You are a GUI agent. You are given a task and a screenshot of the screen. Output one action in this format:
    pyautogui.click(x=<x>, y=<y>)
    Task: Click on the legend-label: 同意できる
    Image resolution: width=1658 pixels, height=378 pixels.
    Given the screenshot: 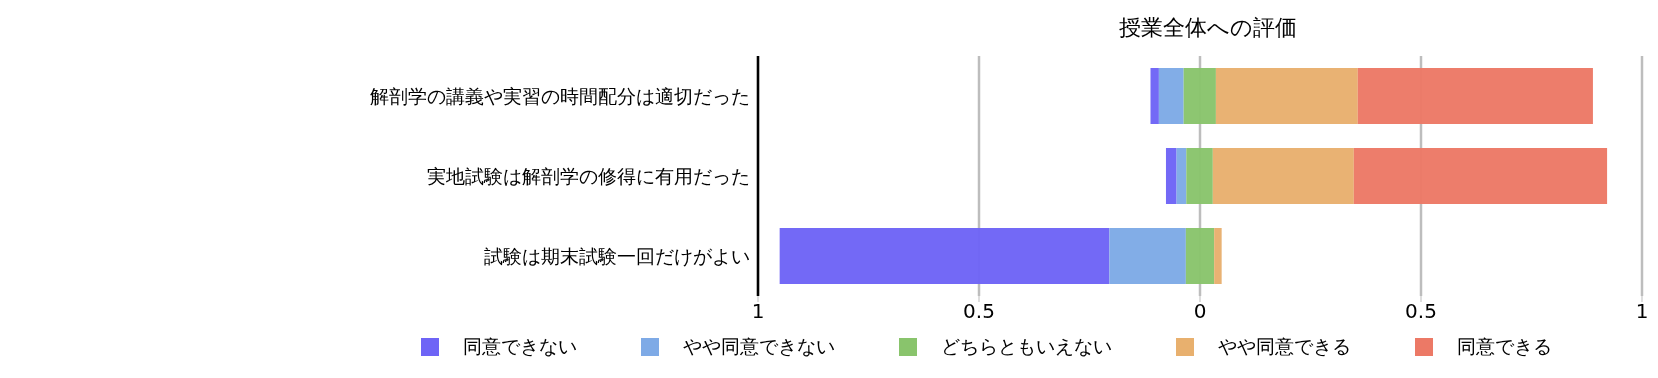 What is the action you would take?
    pyautogui.click(x=1504, y=346)
    